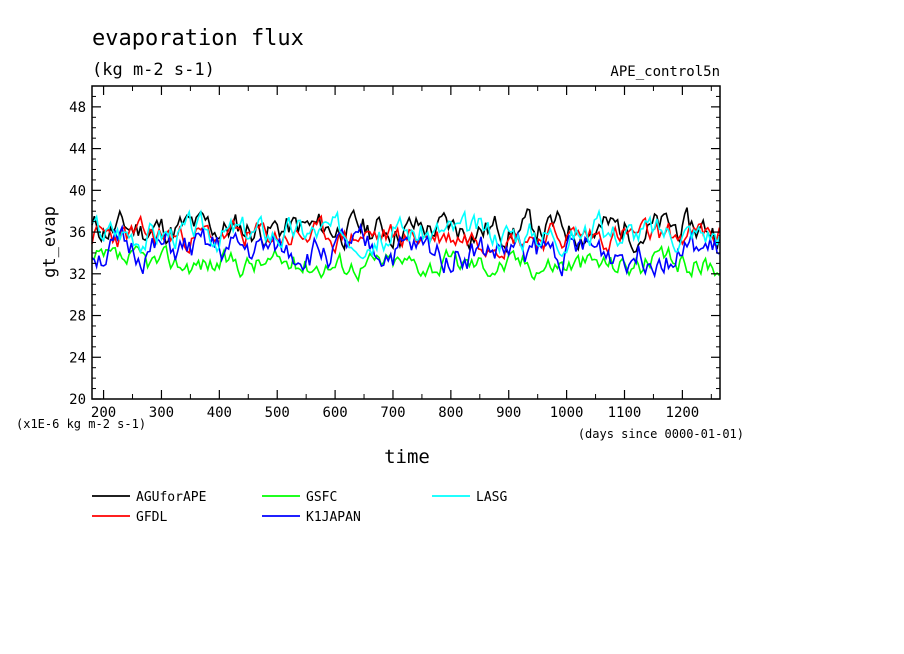 The image size is (904, 654). What do you see at coordinates (151, 517) in the screenshot?
I see `legend-label-gfdl: GFDL` at bounding box center [151, 517].